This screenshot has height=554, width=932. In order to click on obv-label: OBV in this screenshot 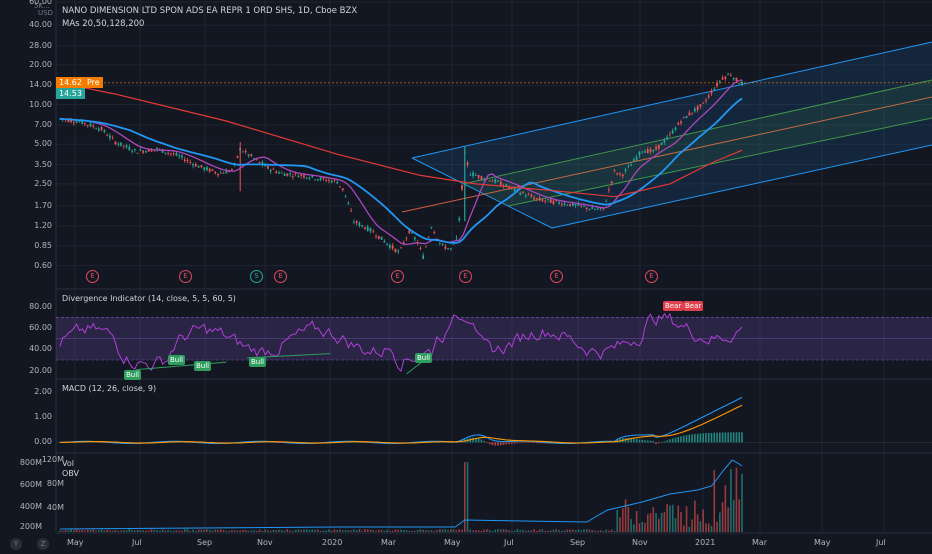, I will do `click(71, 473)`.